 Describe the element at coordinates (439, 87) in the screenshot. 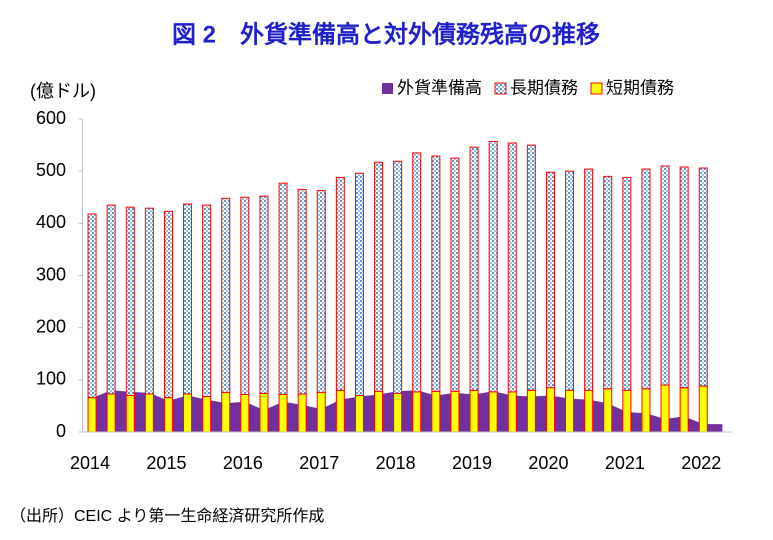

I see `legend-label: 外貨準備高` at that location.